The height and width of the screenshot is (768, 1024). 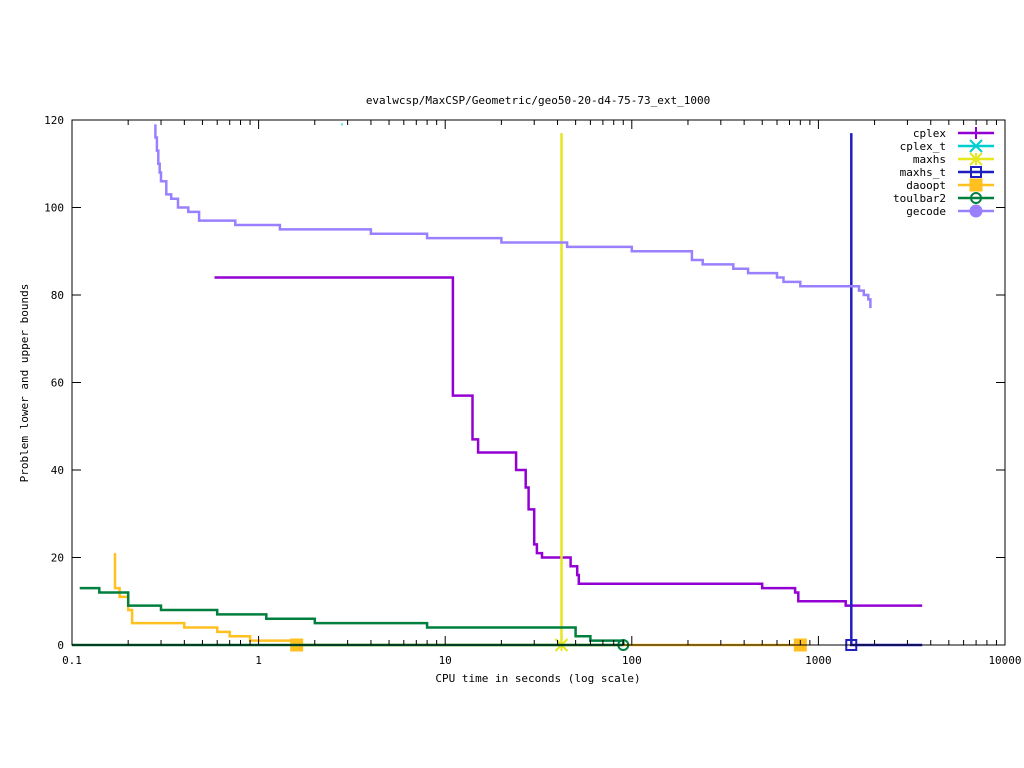 What do you see at coordinates (57, 470) in the screenshot?
I see `y-tick-label: 40` at bounding box center [57, 470].